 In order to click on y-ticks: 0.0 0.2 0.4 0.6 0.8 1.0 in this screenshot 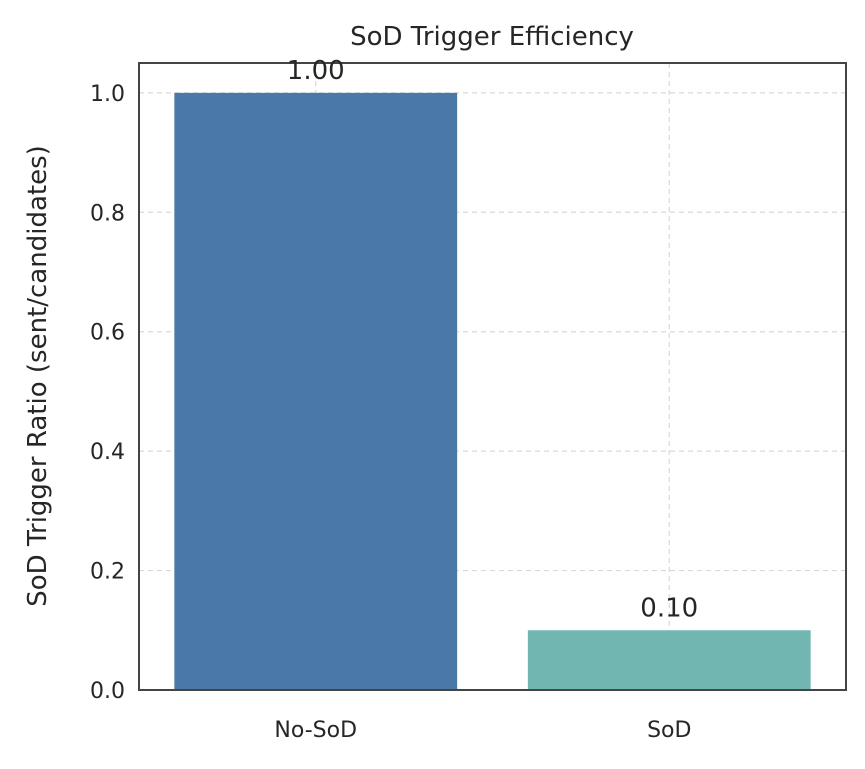, I will do `click(107, 393)`.